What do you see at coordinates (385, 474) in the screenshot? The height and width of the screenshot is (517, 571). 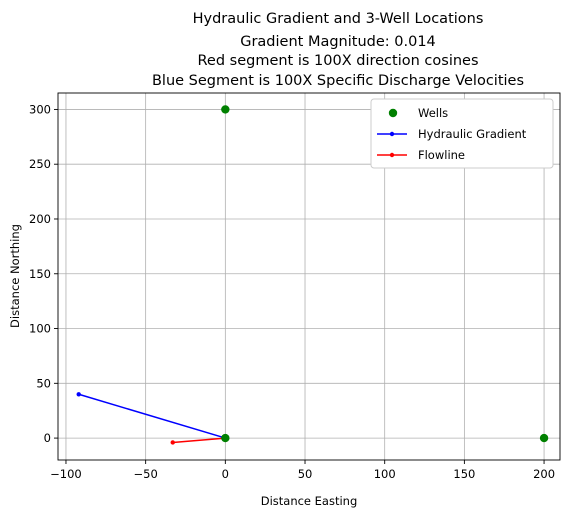 I see `x-tick-label: 100` at bounding box center [385, 474].